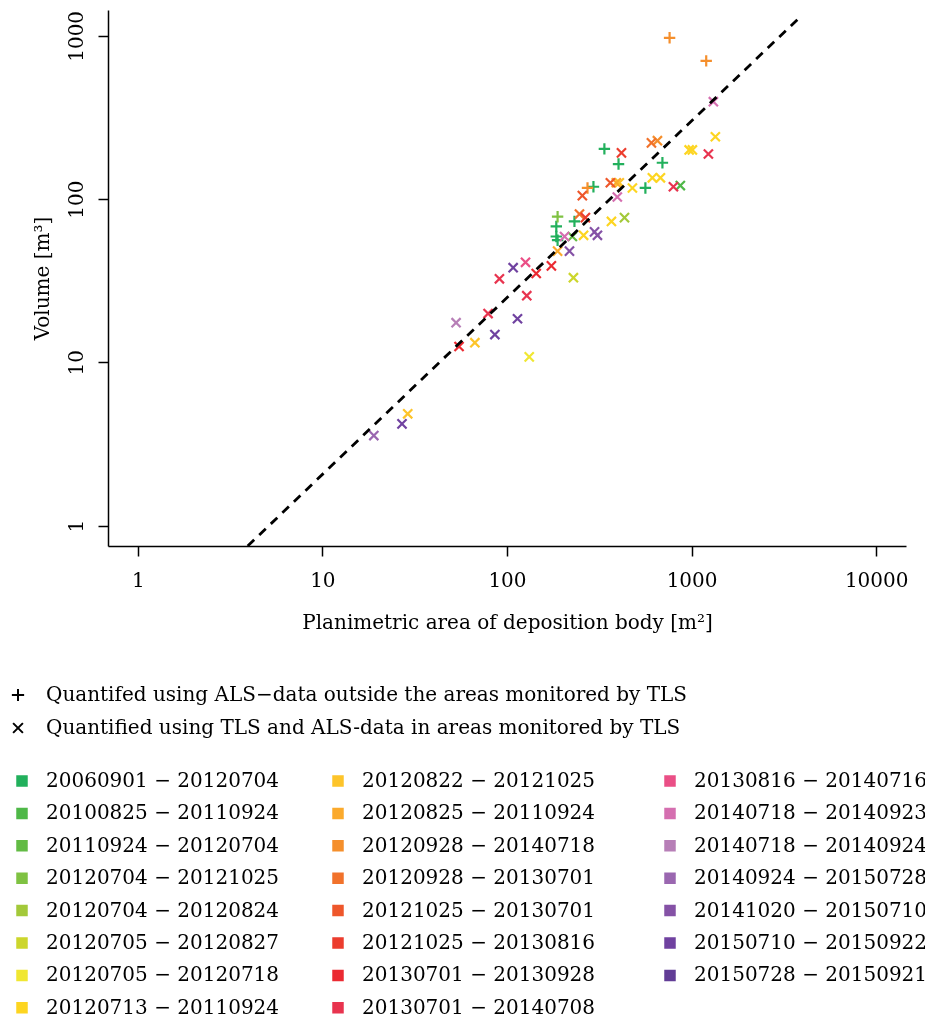 This screenshot has height=1017, width=925. I want to click on x-axis-title: Planimetric area of deposition body [m²], so click(507, 621).